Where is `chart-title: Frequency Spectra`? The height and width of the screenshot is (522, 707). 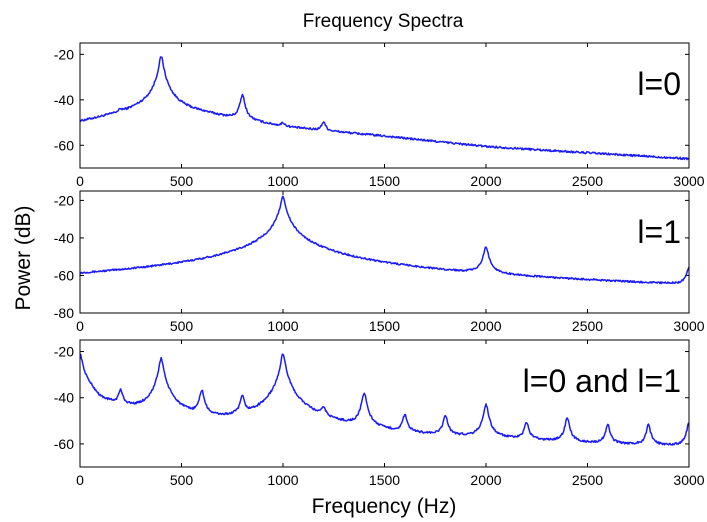
chart-title: Frequency Spectra is located at coordinates (383, 21).